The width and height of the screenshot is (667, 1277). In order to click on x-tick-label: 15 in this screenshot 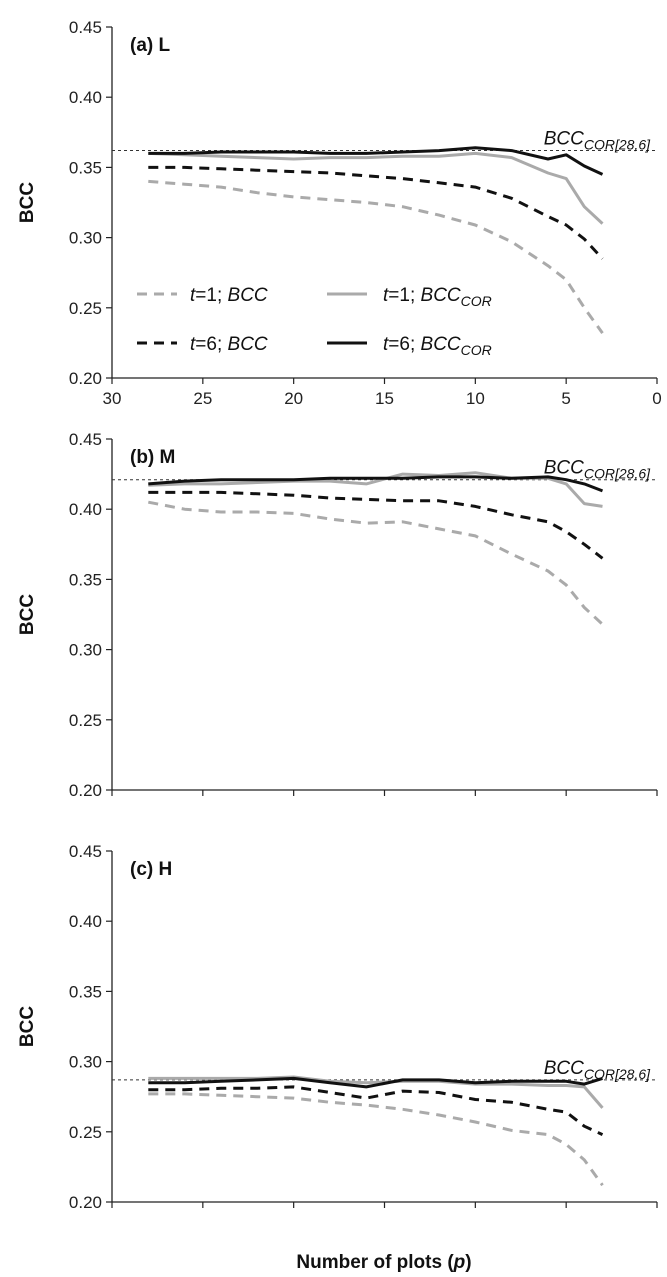, I will do `click(384, 398)`.